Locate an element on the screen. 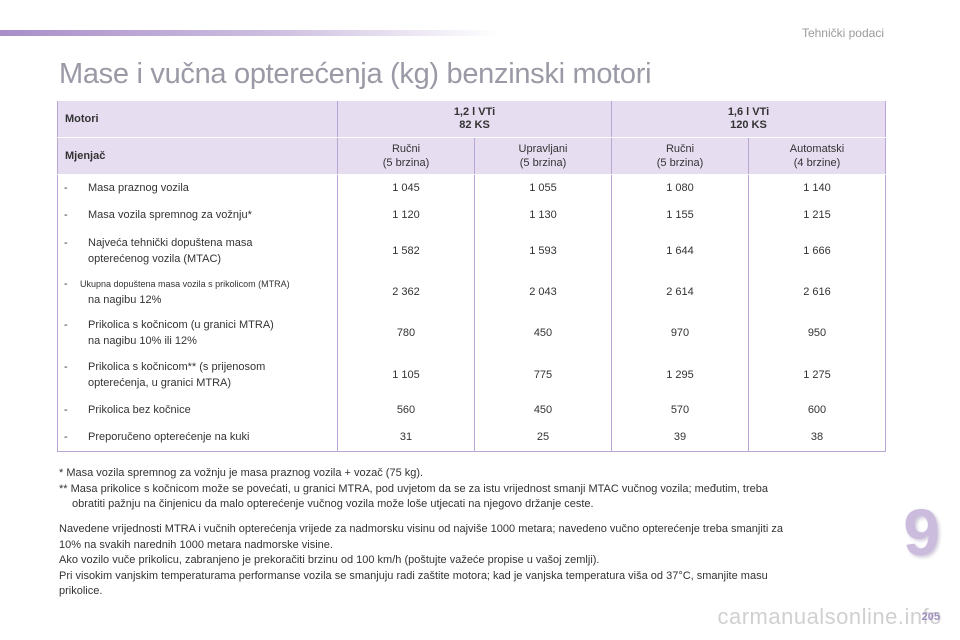  engine-power: 82 KS is located at coordinates (474, 124).